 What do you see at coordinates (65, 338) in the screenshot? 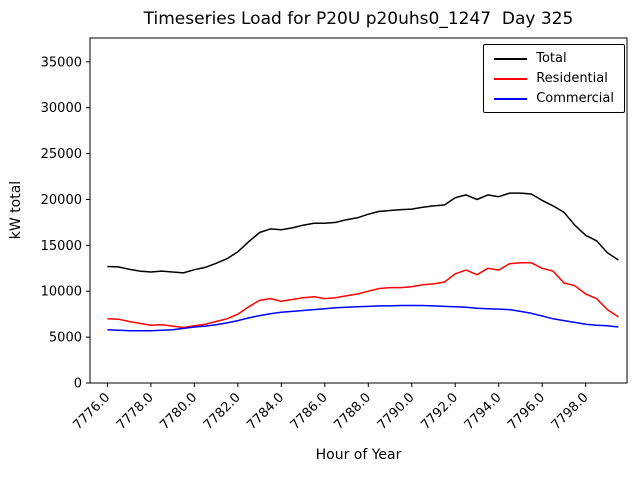
I see `y-tick-label: 5000` at bounding box center [65, 338].